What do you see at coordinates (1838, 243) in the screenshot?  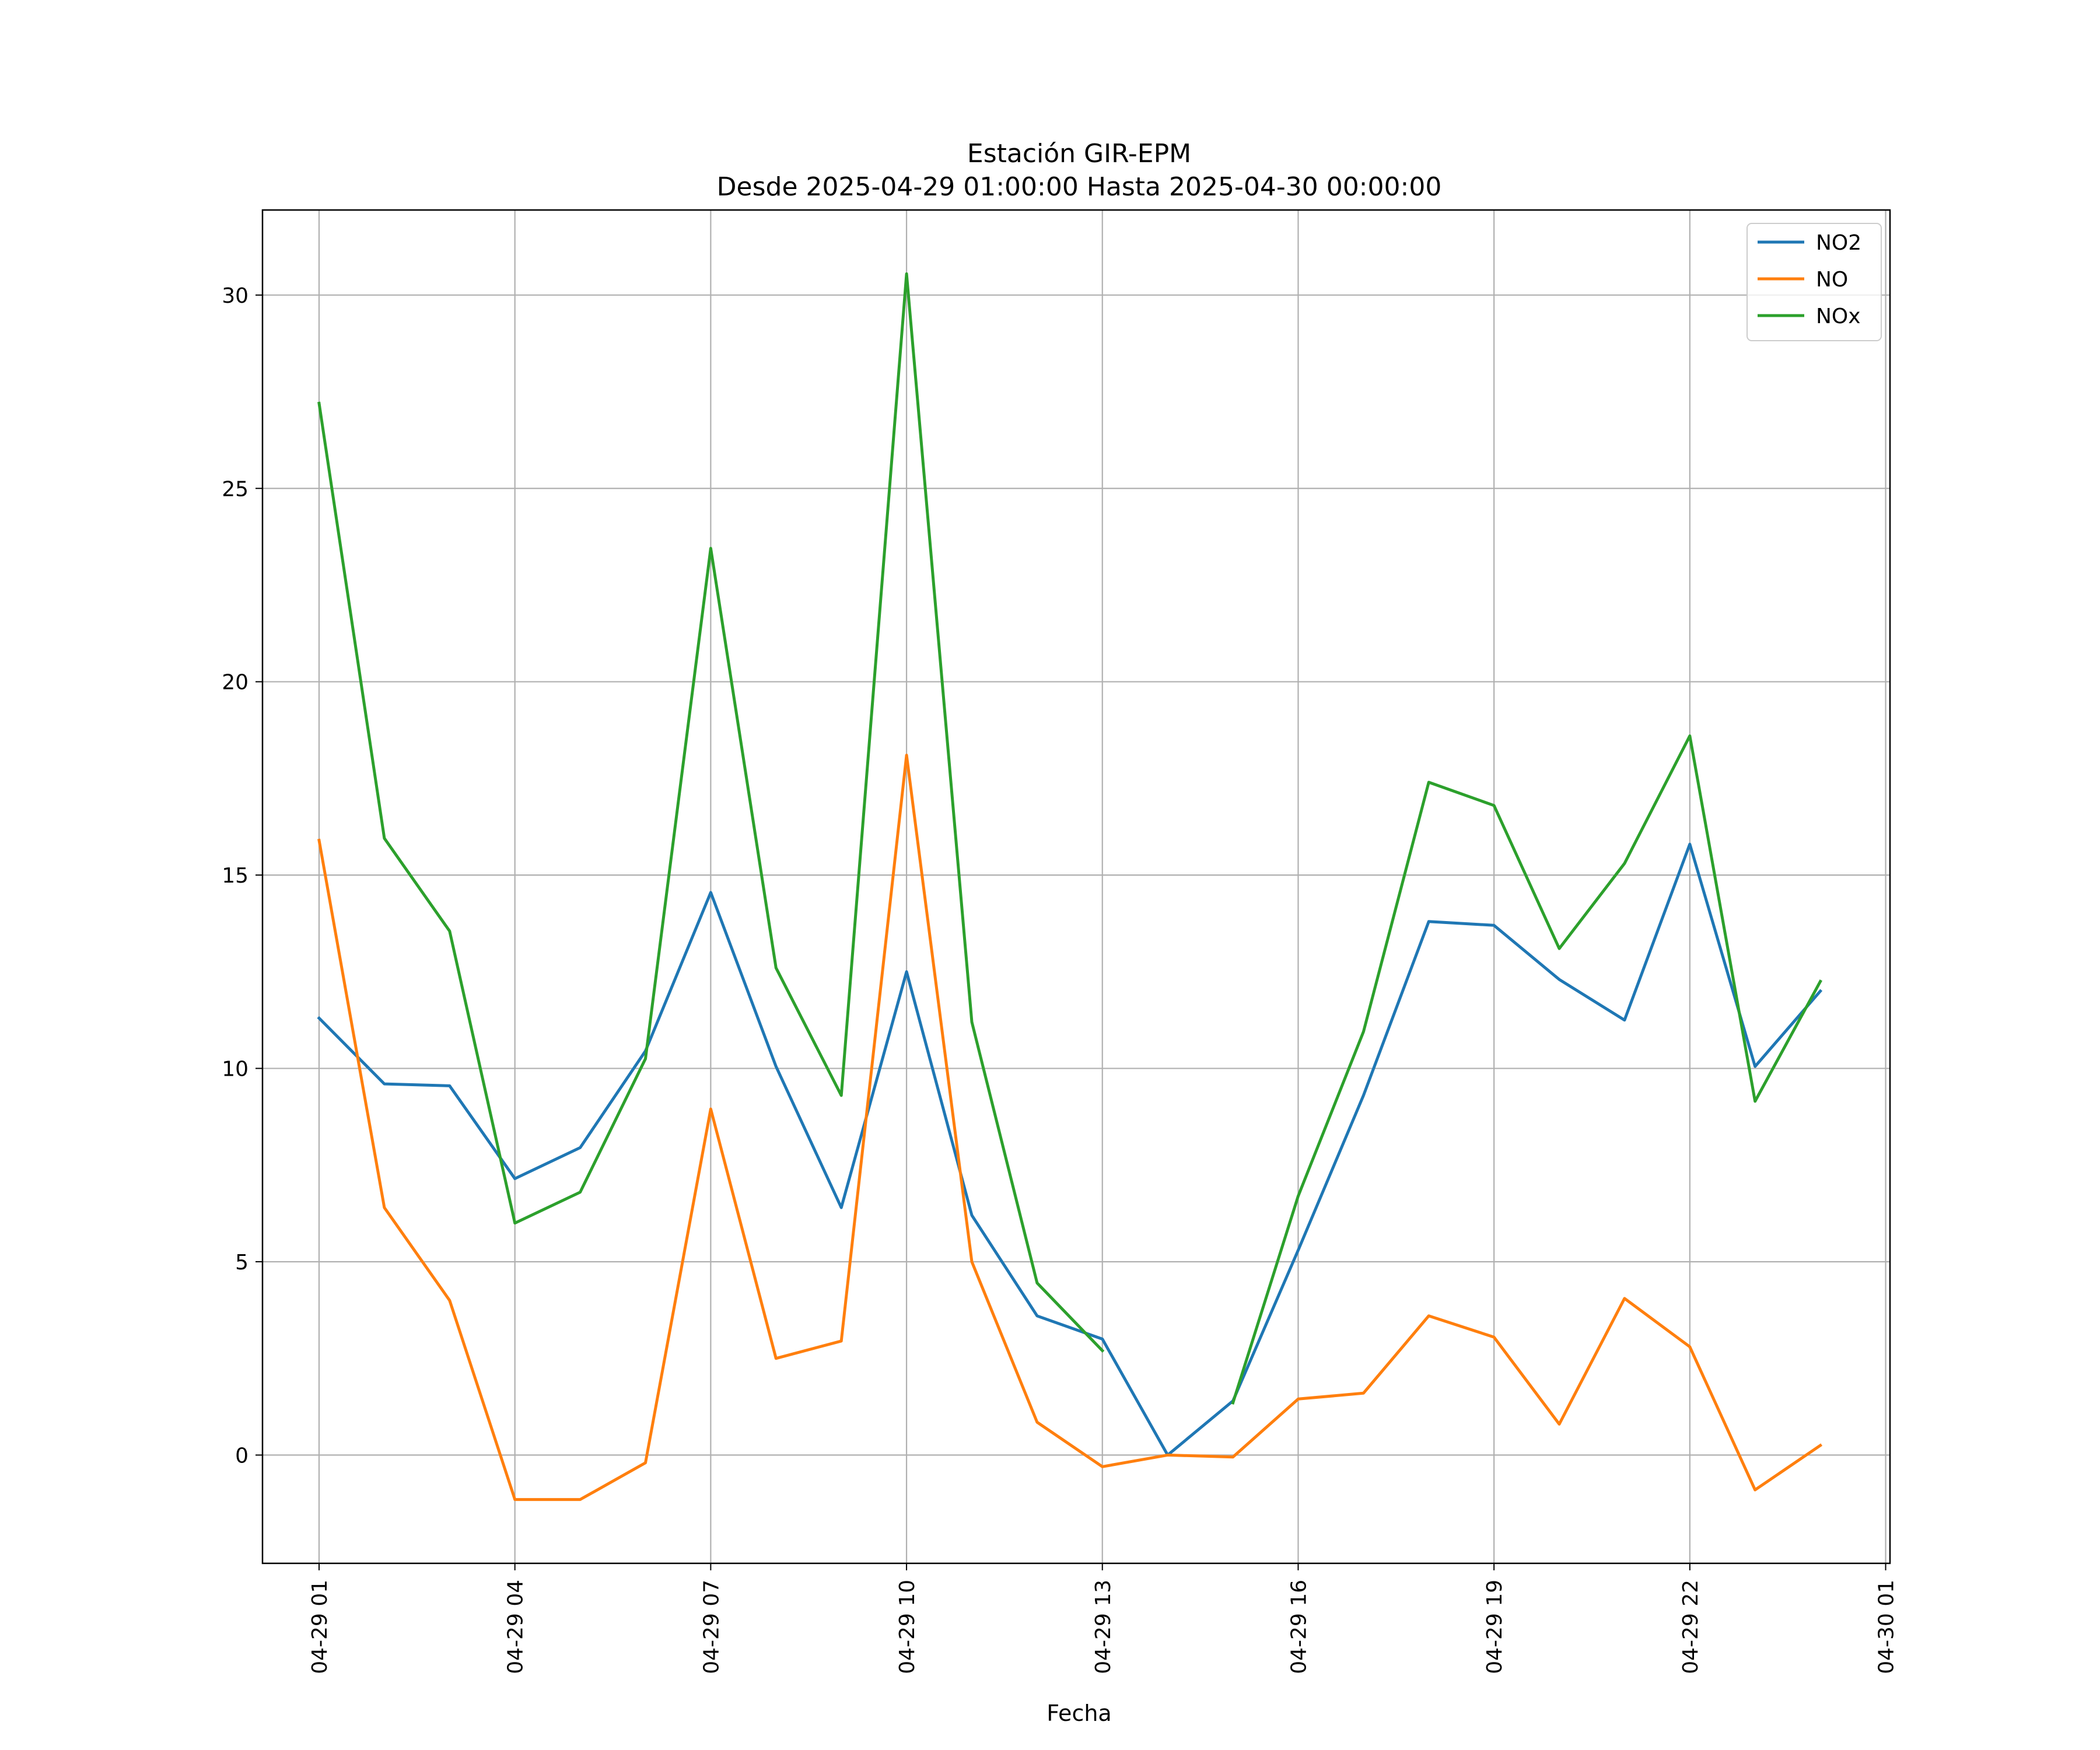 I see `legend-label-no2: NO2` at bounding box center [1838, 243].